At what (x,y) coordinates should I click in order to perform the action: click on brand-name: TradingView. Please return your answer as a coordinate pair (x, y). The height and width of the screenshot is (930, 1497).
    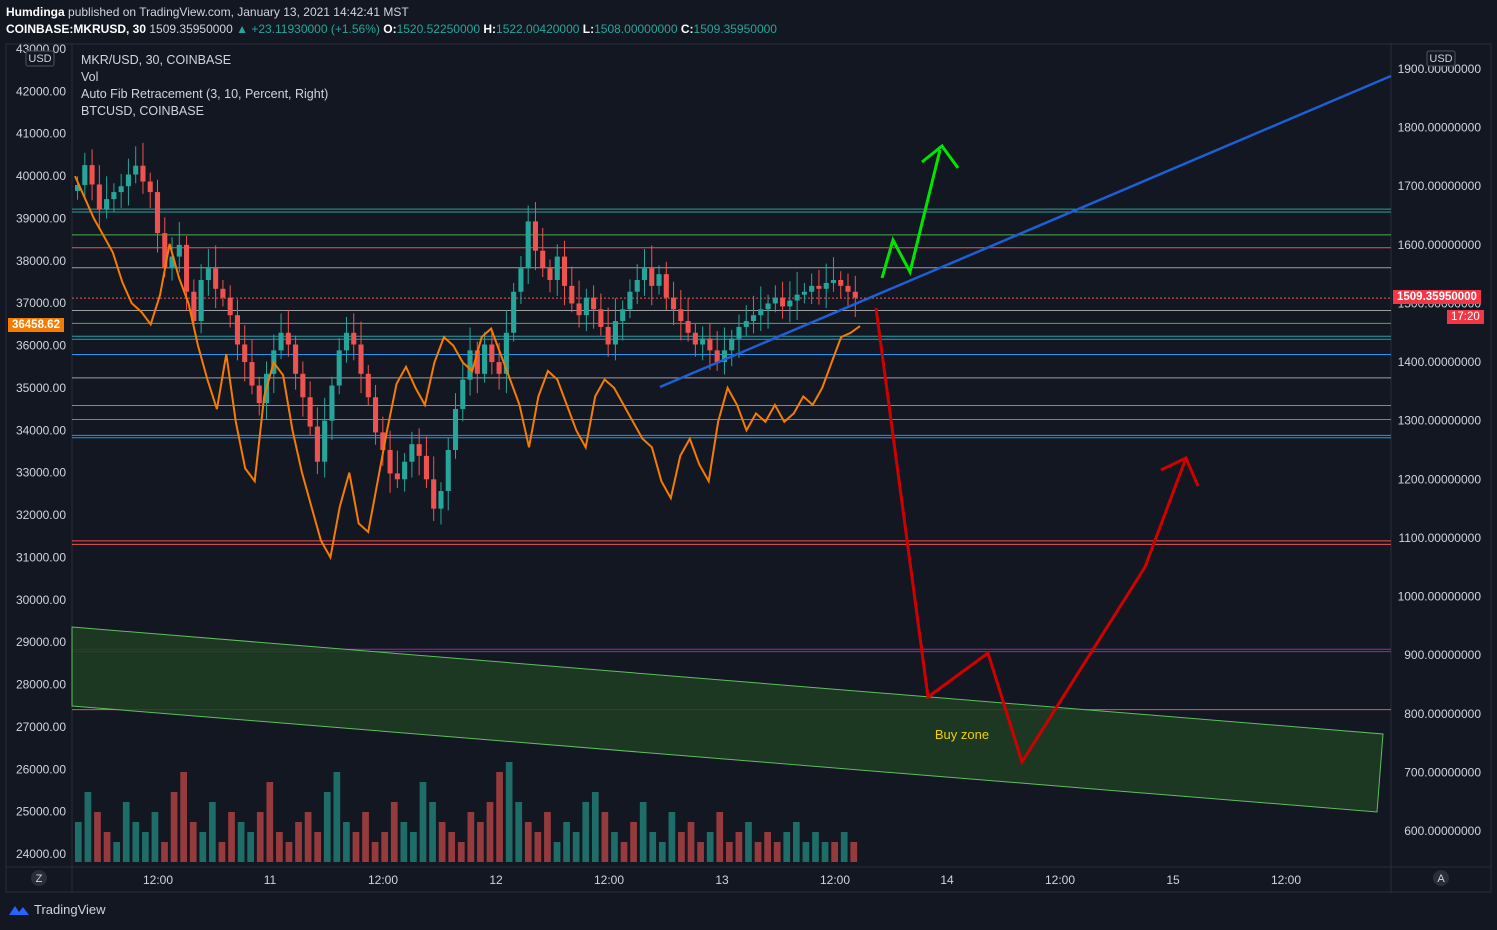
    Looking at the image, I should click on (70, 909).